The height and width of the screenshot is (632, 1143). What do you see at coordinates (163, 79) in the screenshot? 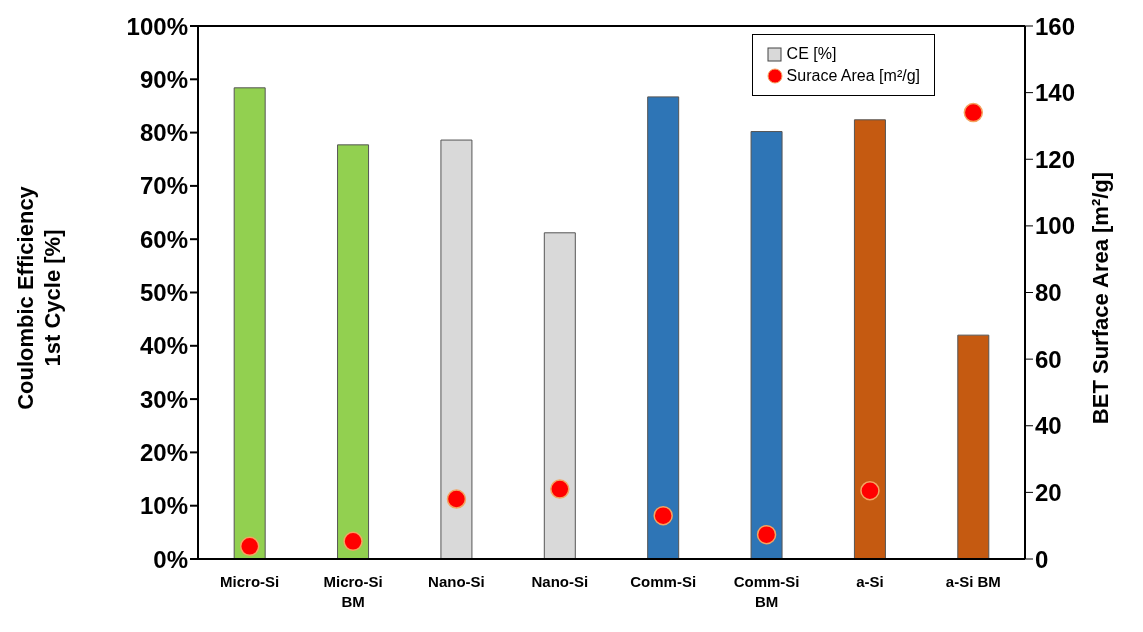
I see `y-tick-label: 90%` at bounding box center [163, 79].